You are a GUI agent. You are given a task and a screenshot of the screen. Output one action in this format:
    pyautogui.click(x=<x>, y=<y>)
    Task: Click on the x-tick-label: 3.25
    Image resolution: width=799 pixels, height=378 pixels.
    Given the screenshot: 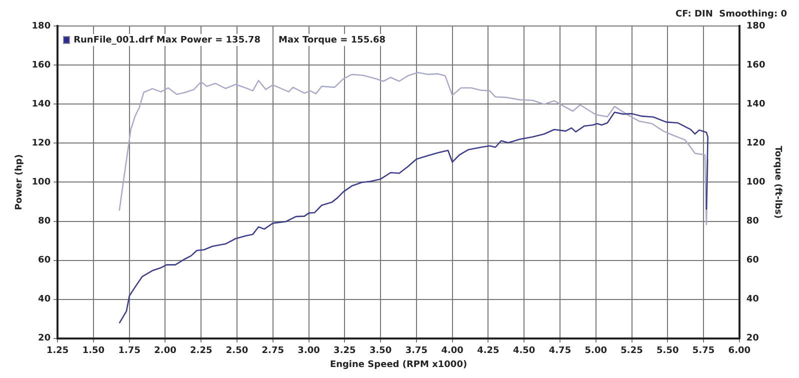 What is the action you would take?
    pyautogui.click(x=345, y=351)
    